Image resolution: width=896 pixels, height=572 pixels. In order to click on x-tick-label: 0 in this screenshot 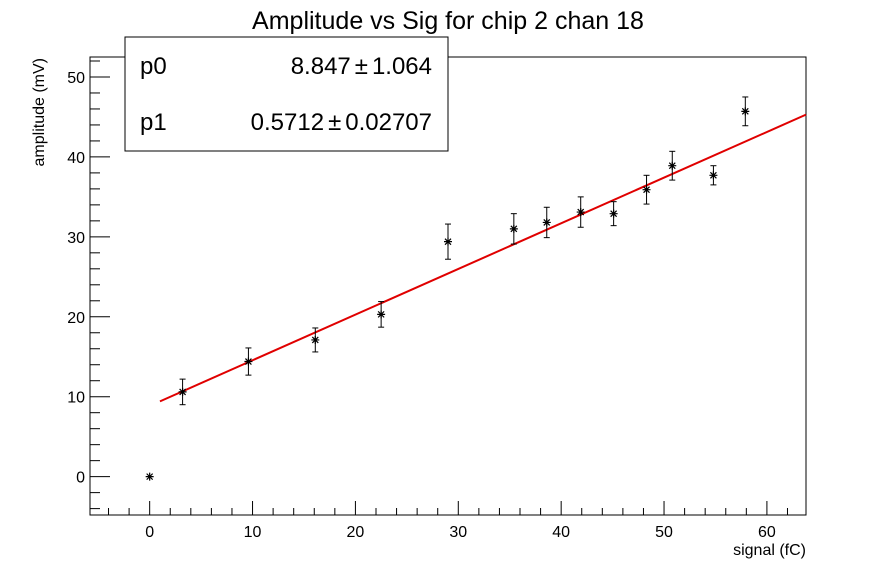, I will do `click(149, 532)`.